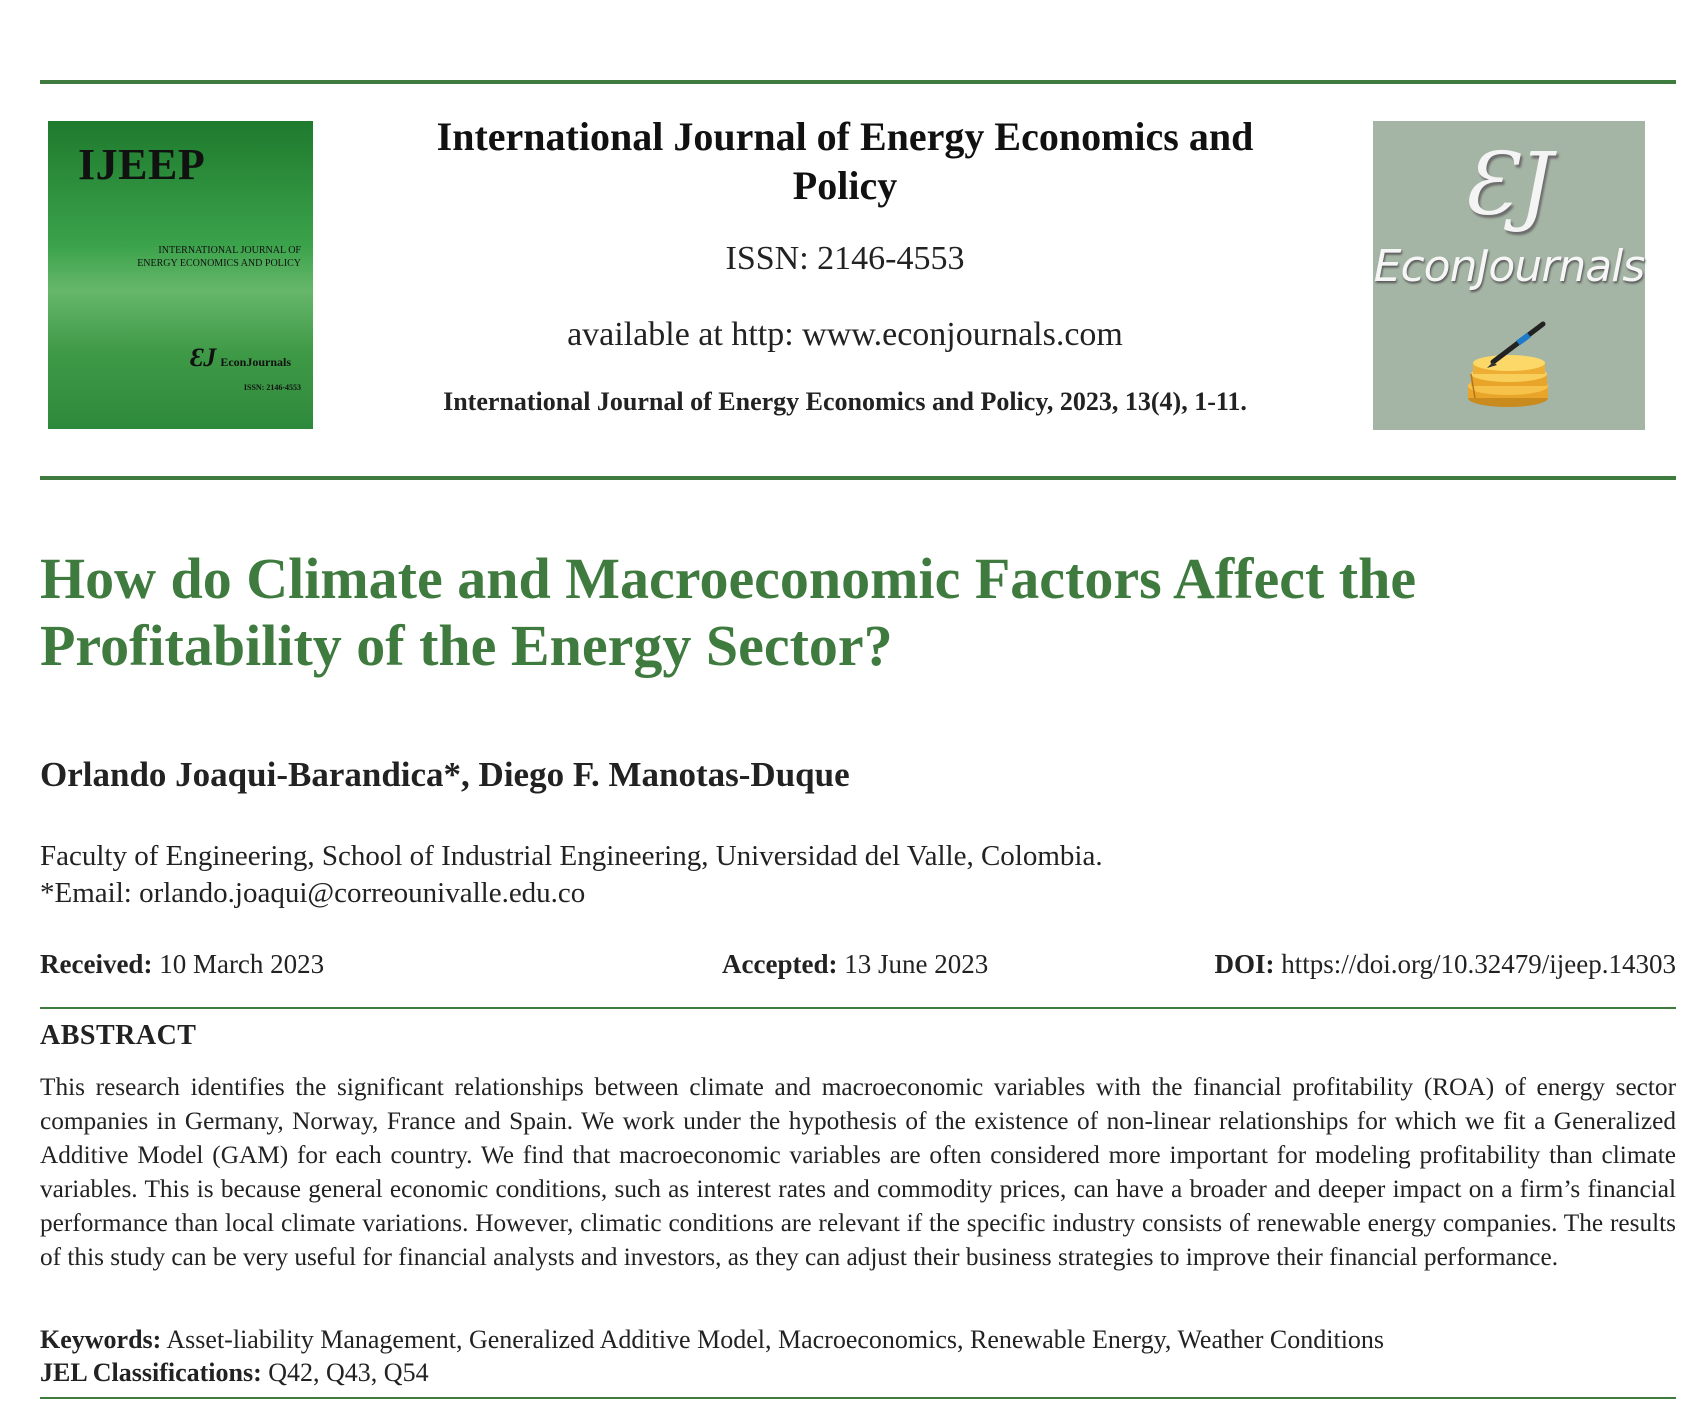 This screenshot has width=1688, height=1410. What do you see at coordinates (1478, 964) in the screenshot?
I see `doi-link: https://doi.org/10.32479/ijeep.14303` at bounding box center [1478, 964].